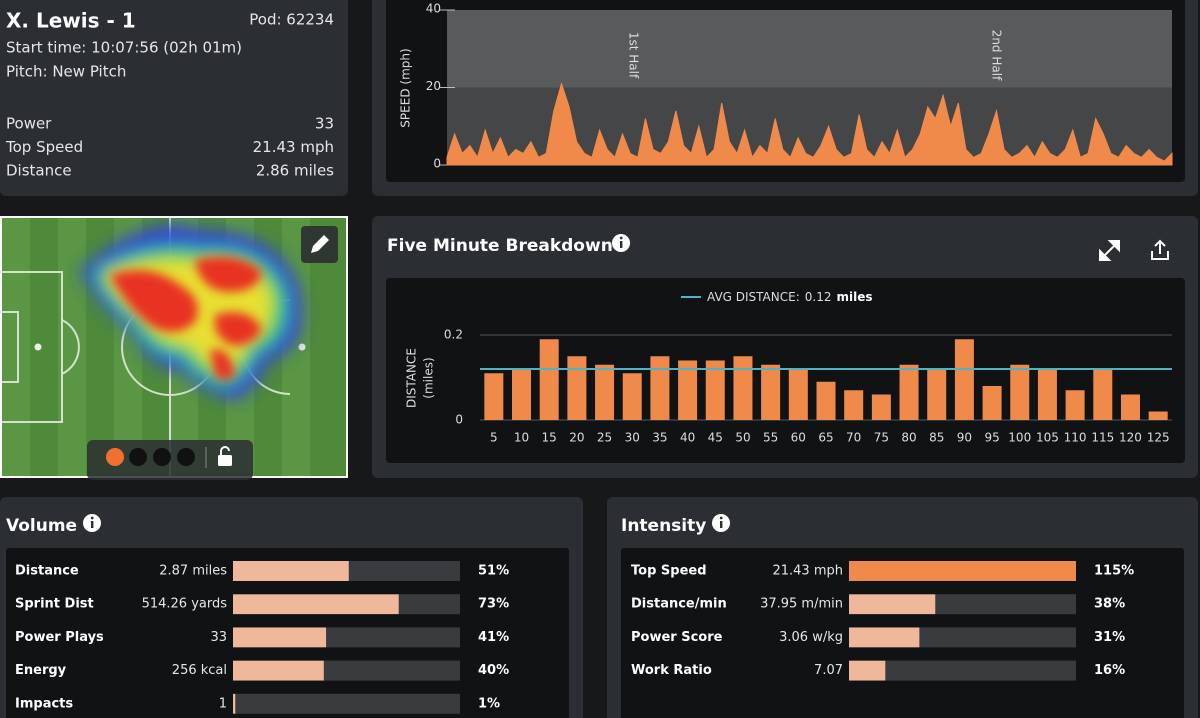  Describe the element at coordinates (663, 526) in the screenshot. I see `intensity-title: Intensity` at that location.